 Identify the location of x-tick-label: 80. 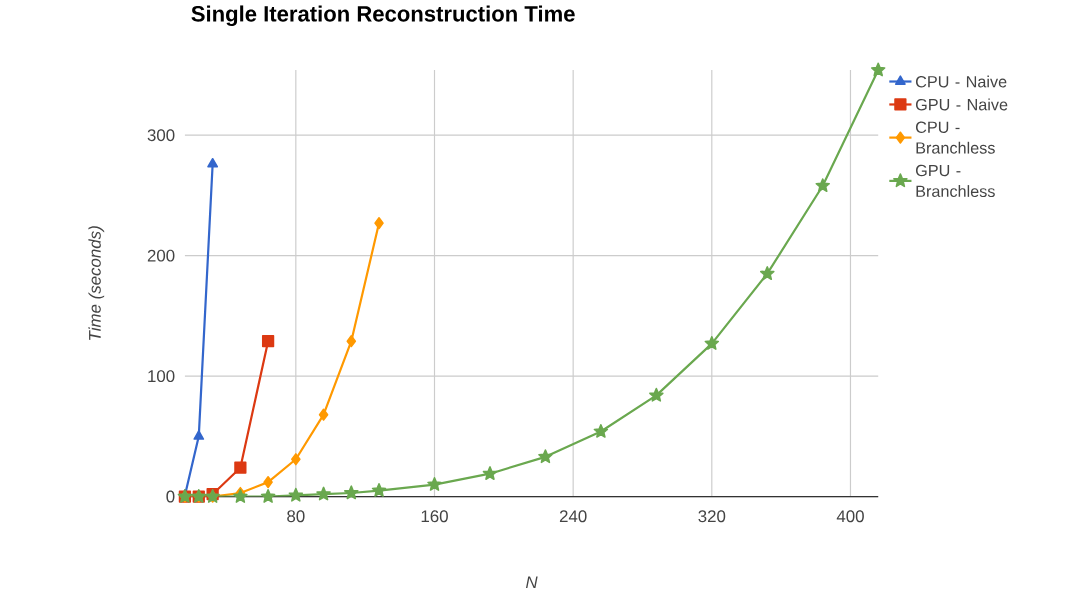
(296, 516).